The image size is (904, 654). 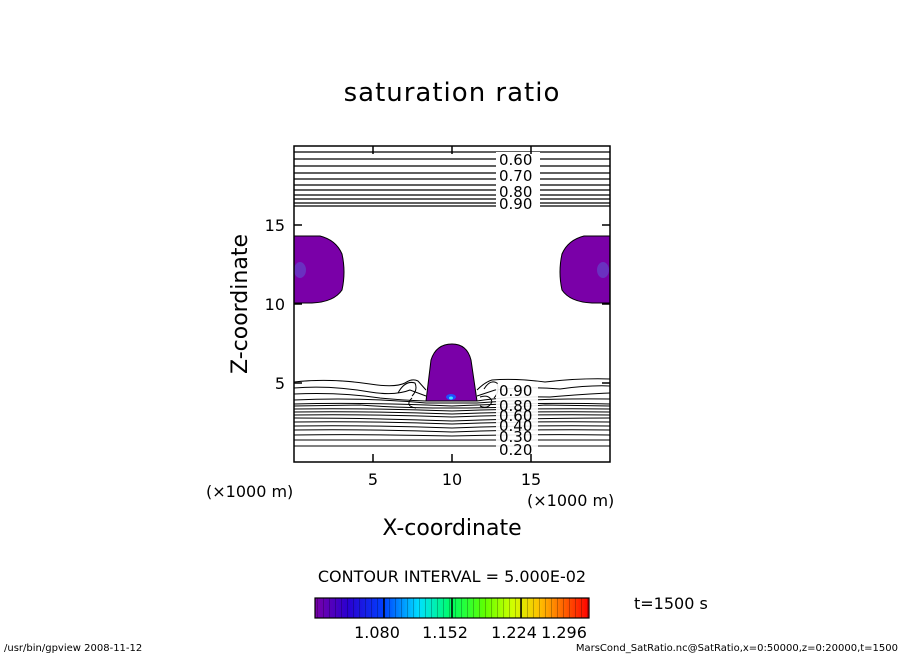 I want to click on x-tick-label: 15, so click(x=531, y=479).